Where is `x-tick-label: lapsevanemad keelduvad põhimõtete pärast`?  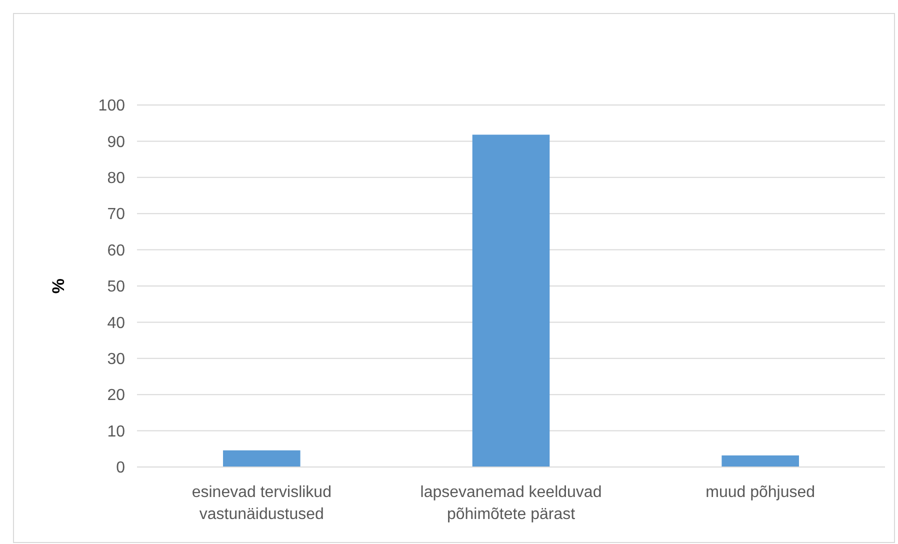
x-tick-label: lapsevanemad keelduvad põhimõtete pärast is located at coordinates (511, 503).